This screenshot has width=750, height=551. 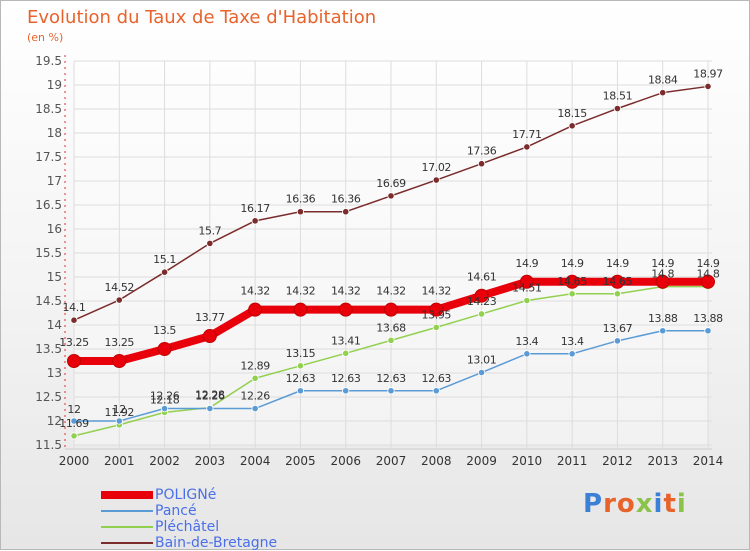 I want to click on data-label: 14.61, so click(x=482, y=277).